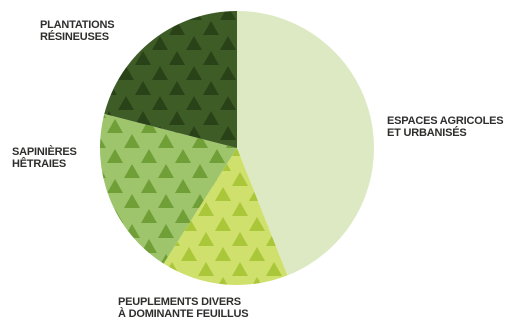 This screenshot has width=519, height=329. I want to click on slice-label-fir-beech: SAPINIÈRES HÊTRAIES, so click(44, 158).